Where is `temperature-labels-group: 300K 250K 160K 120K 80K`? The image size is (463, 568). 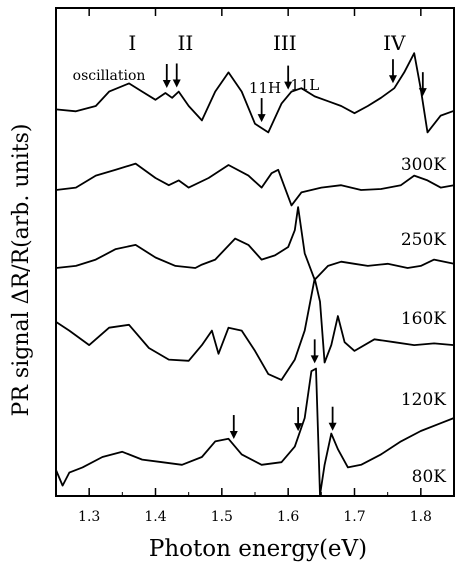
temperature-labels-group: 300K 250K 160K 120K 80K is located at coordinates (423, 321).